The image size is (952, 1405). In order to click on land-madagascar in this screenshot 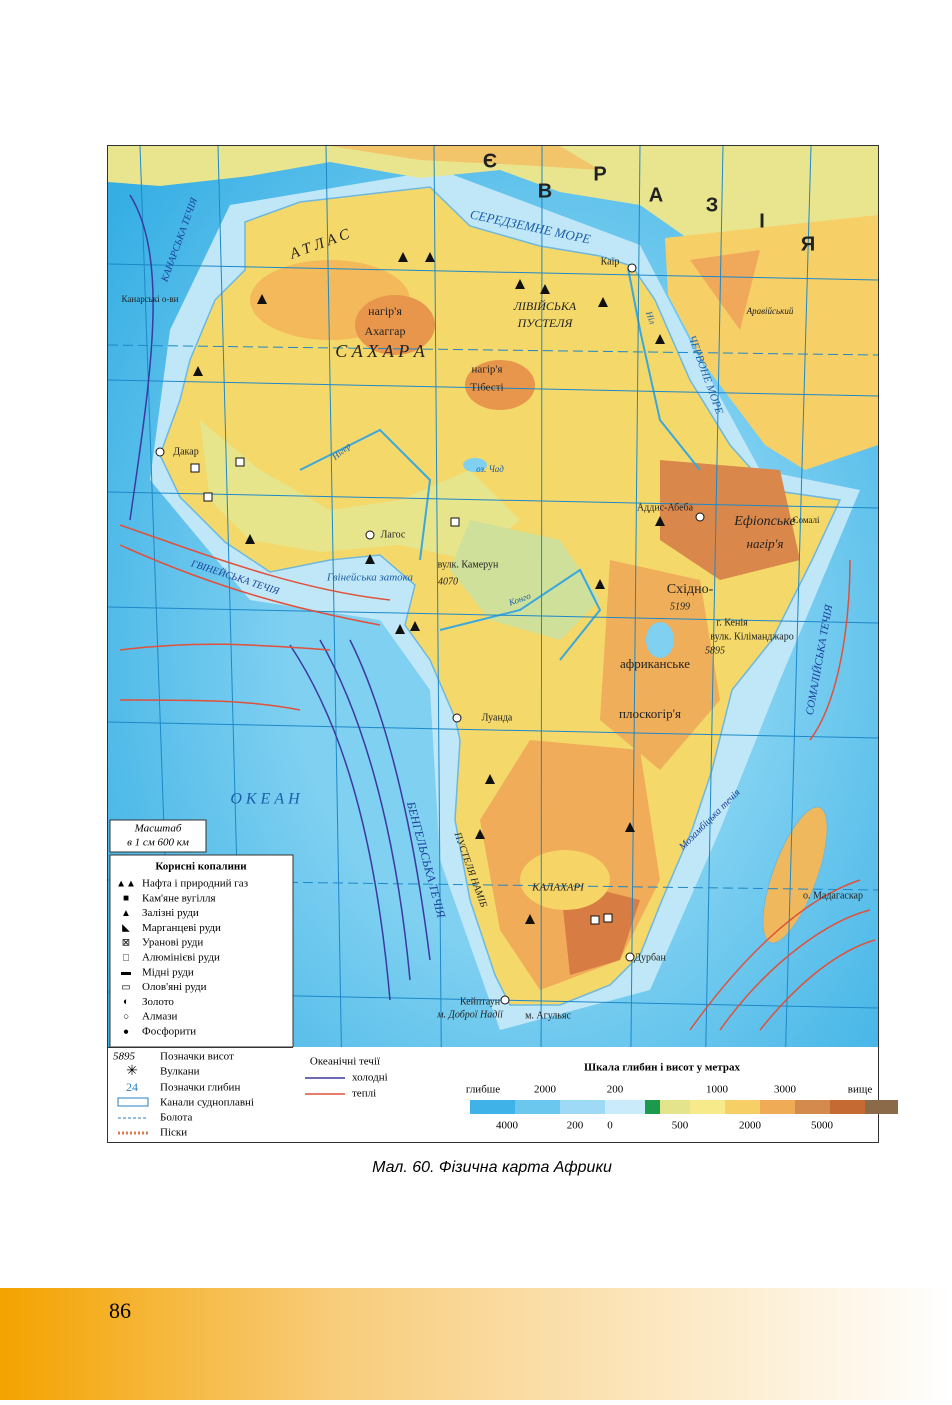, I will do `click(795, 875)`.